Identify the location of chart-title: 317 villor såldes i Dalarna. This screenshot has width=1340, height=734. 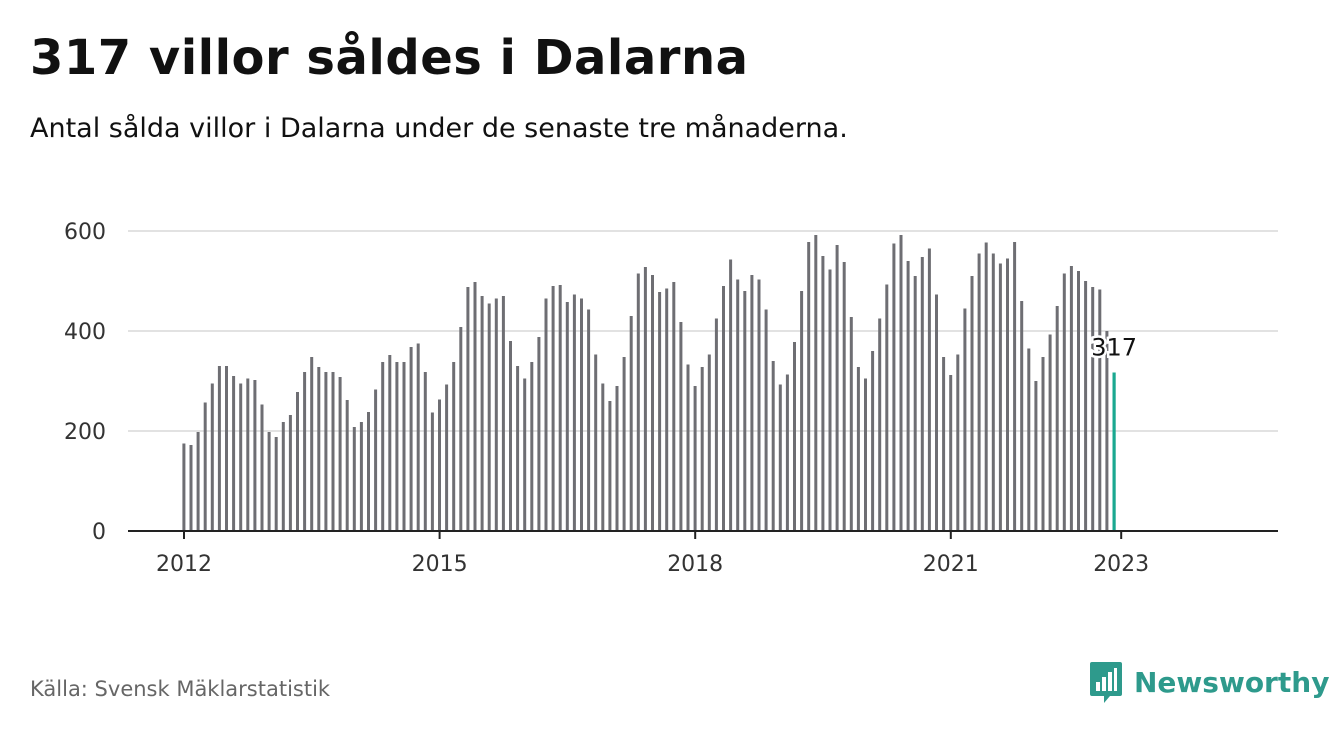
(389, 58).